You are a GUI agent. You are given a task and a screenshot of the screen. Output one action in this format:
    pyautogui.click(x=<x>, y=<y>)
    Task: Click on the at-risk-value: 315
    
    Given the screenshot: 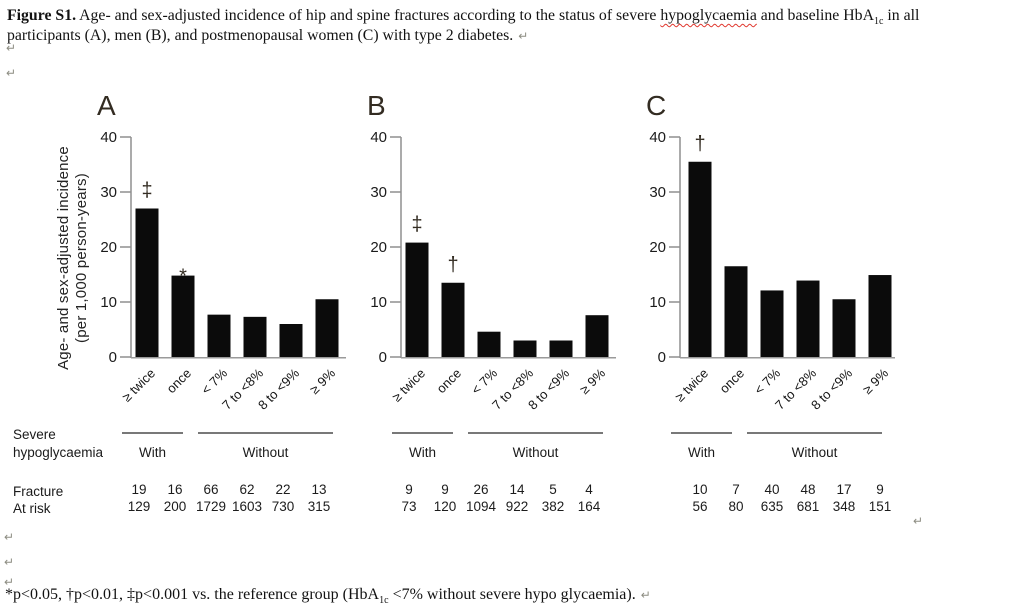 What is the action you would take?
    pyautogui.click(x=319, y=506)
    